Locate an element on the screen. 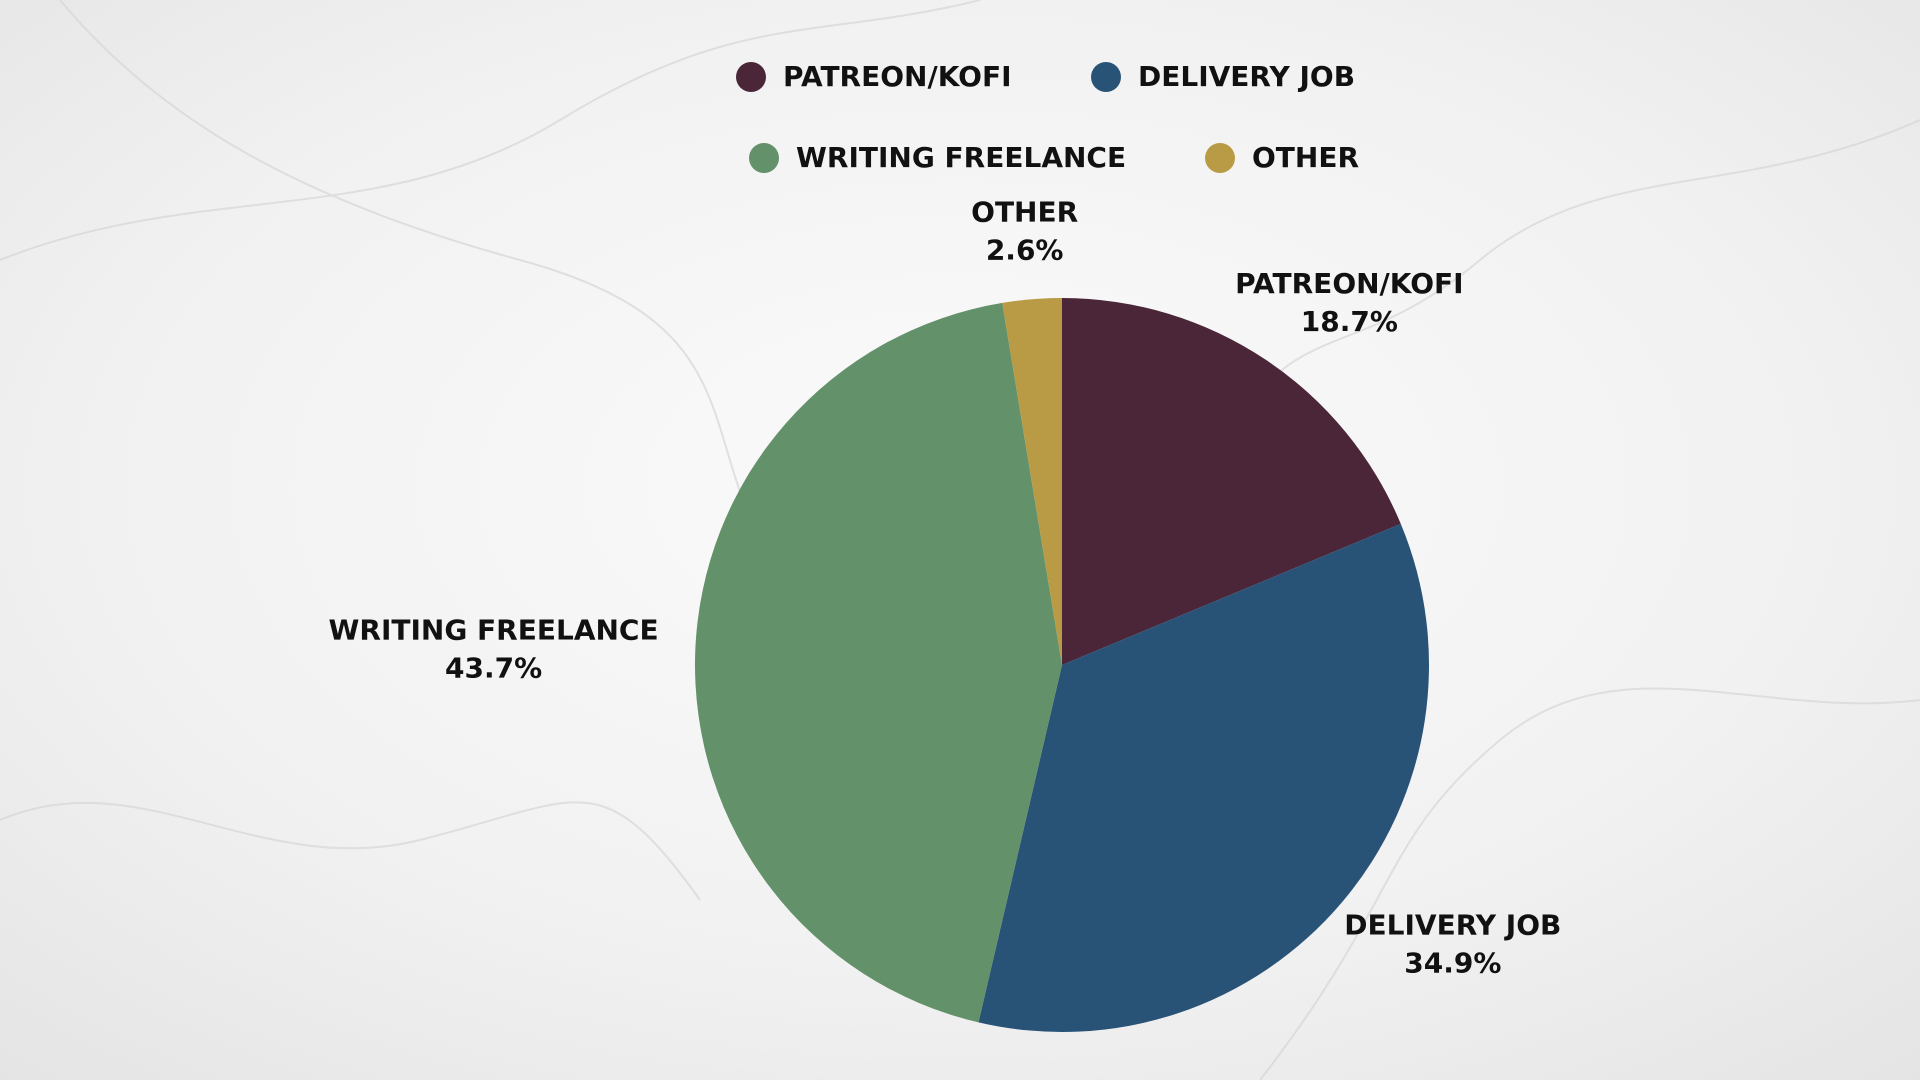  legend-label: DELIVERY JOB is located at coordinates (1246, 76).